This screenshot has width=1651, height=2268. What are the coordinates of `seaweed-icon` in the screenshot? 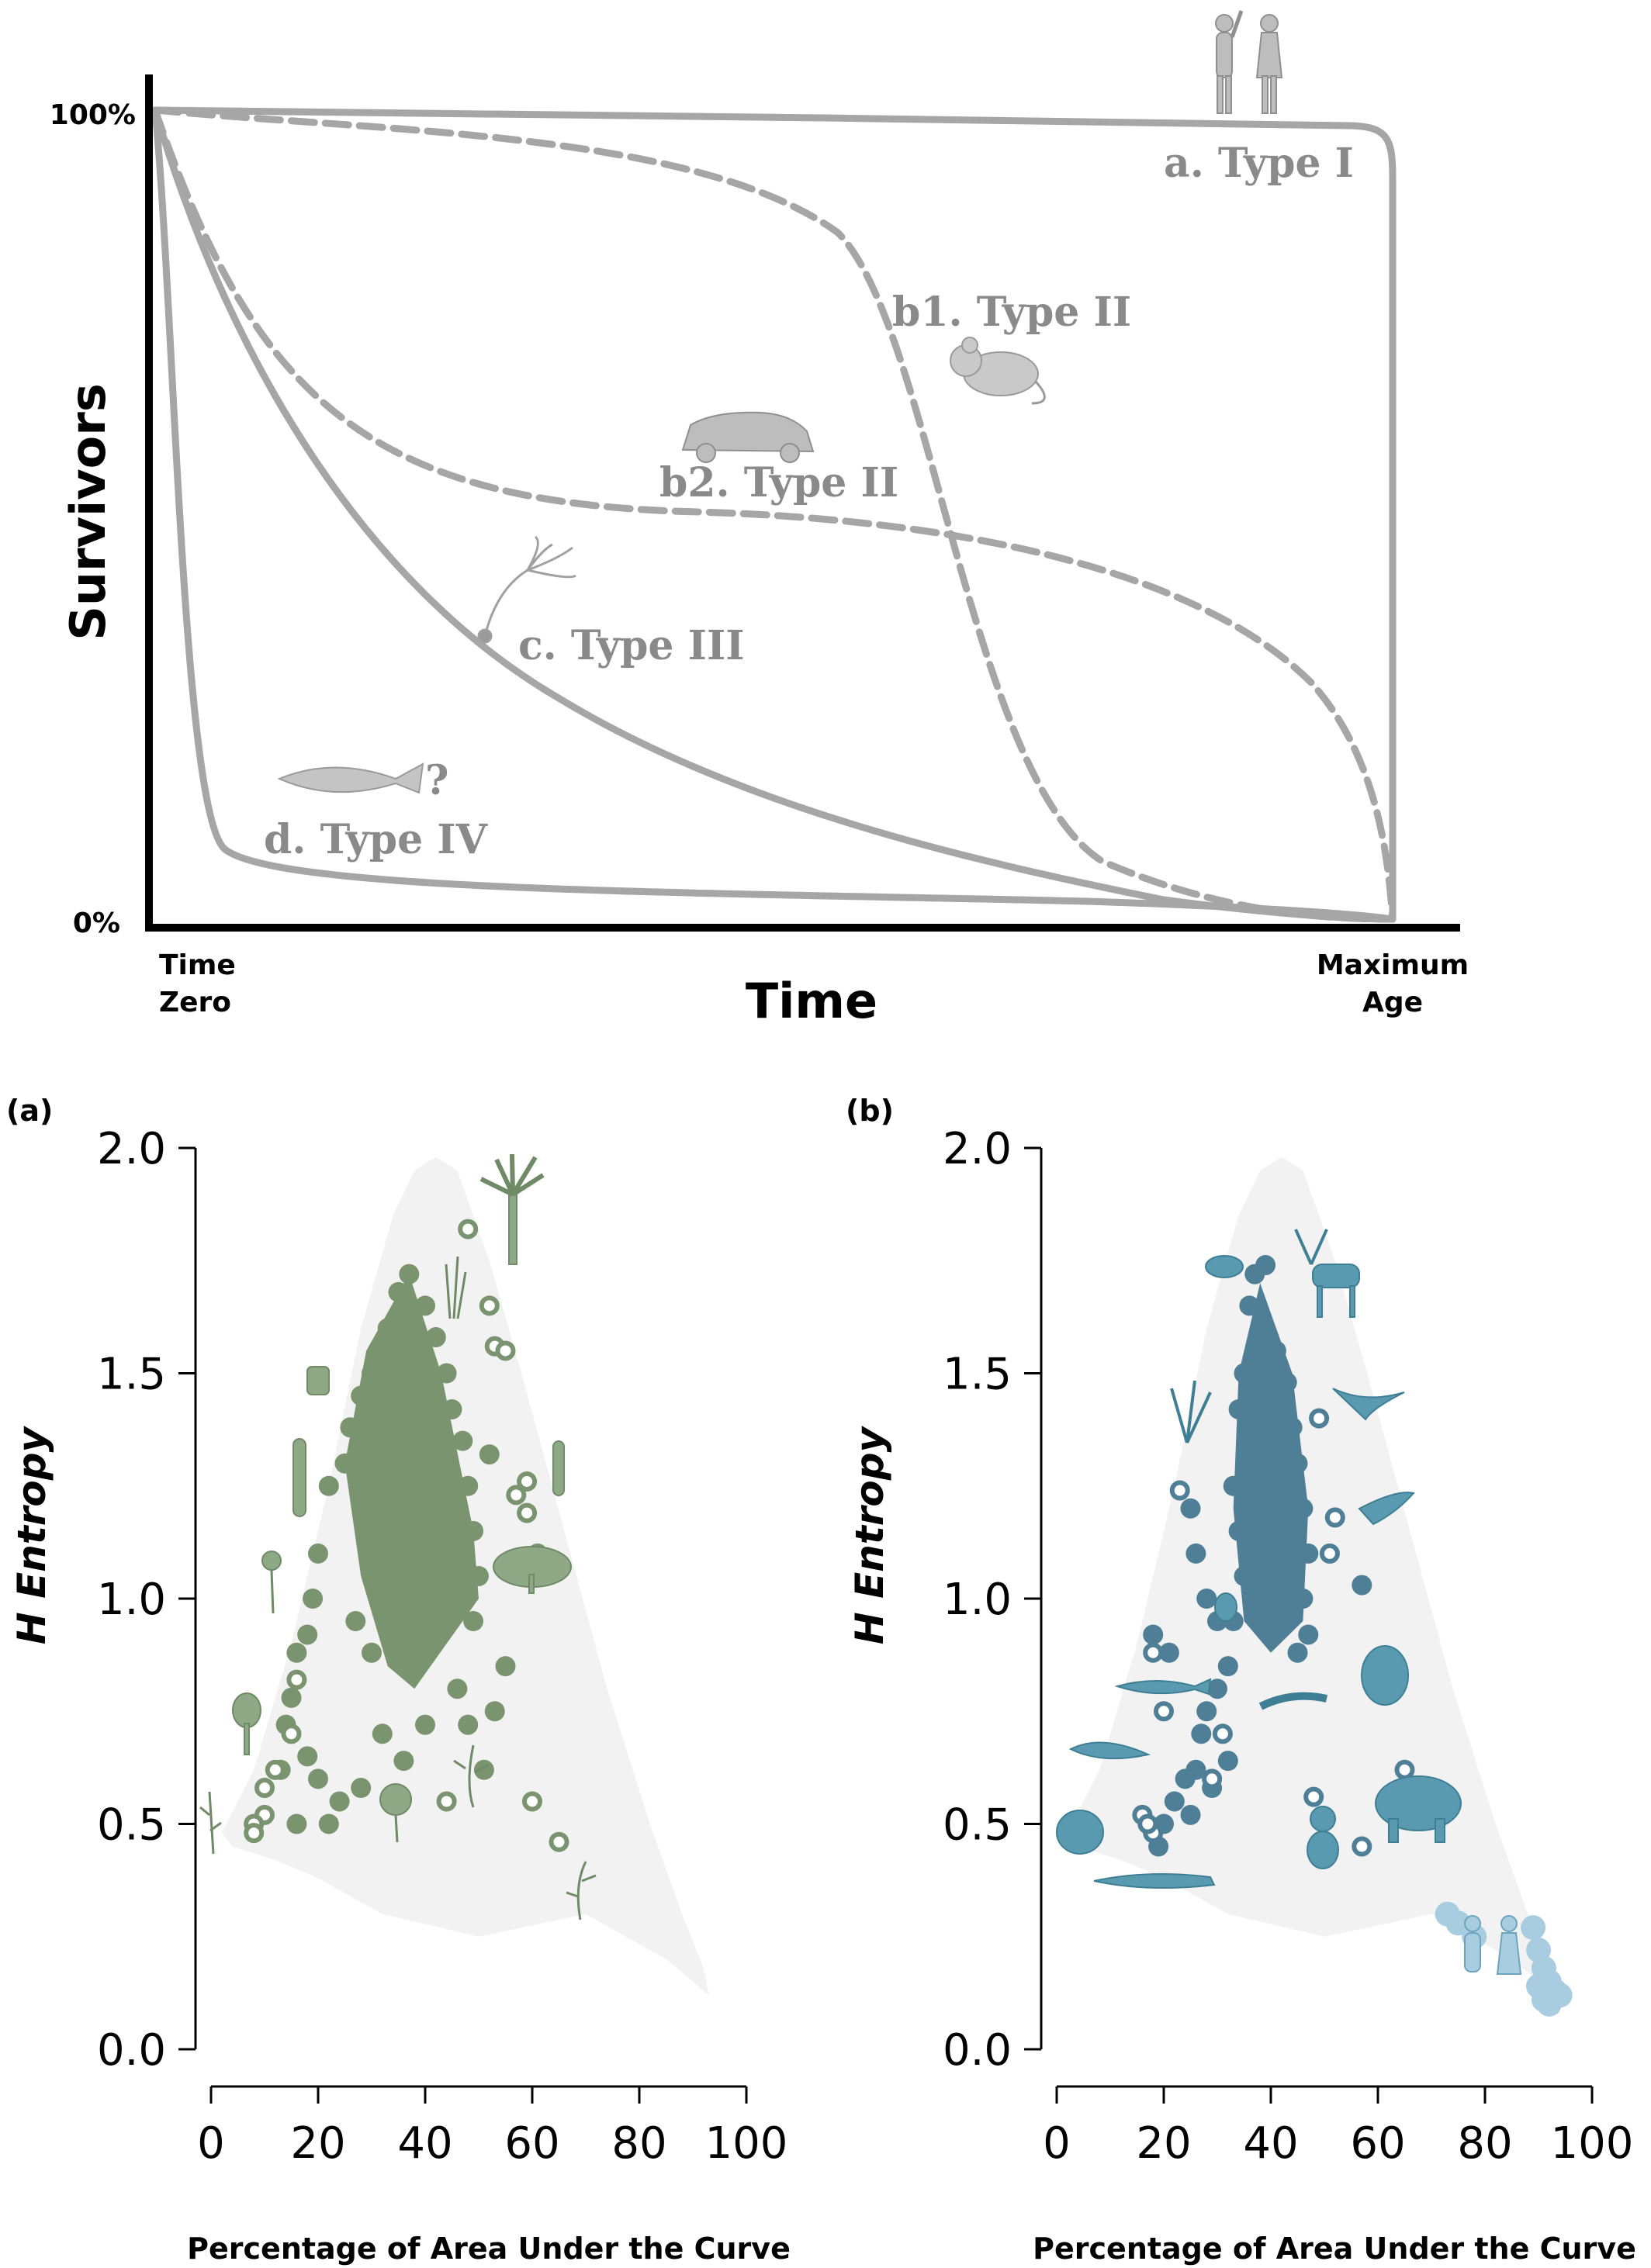 It's located at (581, 1891).